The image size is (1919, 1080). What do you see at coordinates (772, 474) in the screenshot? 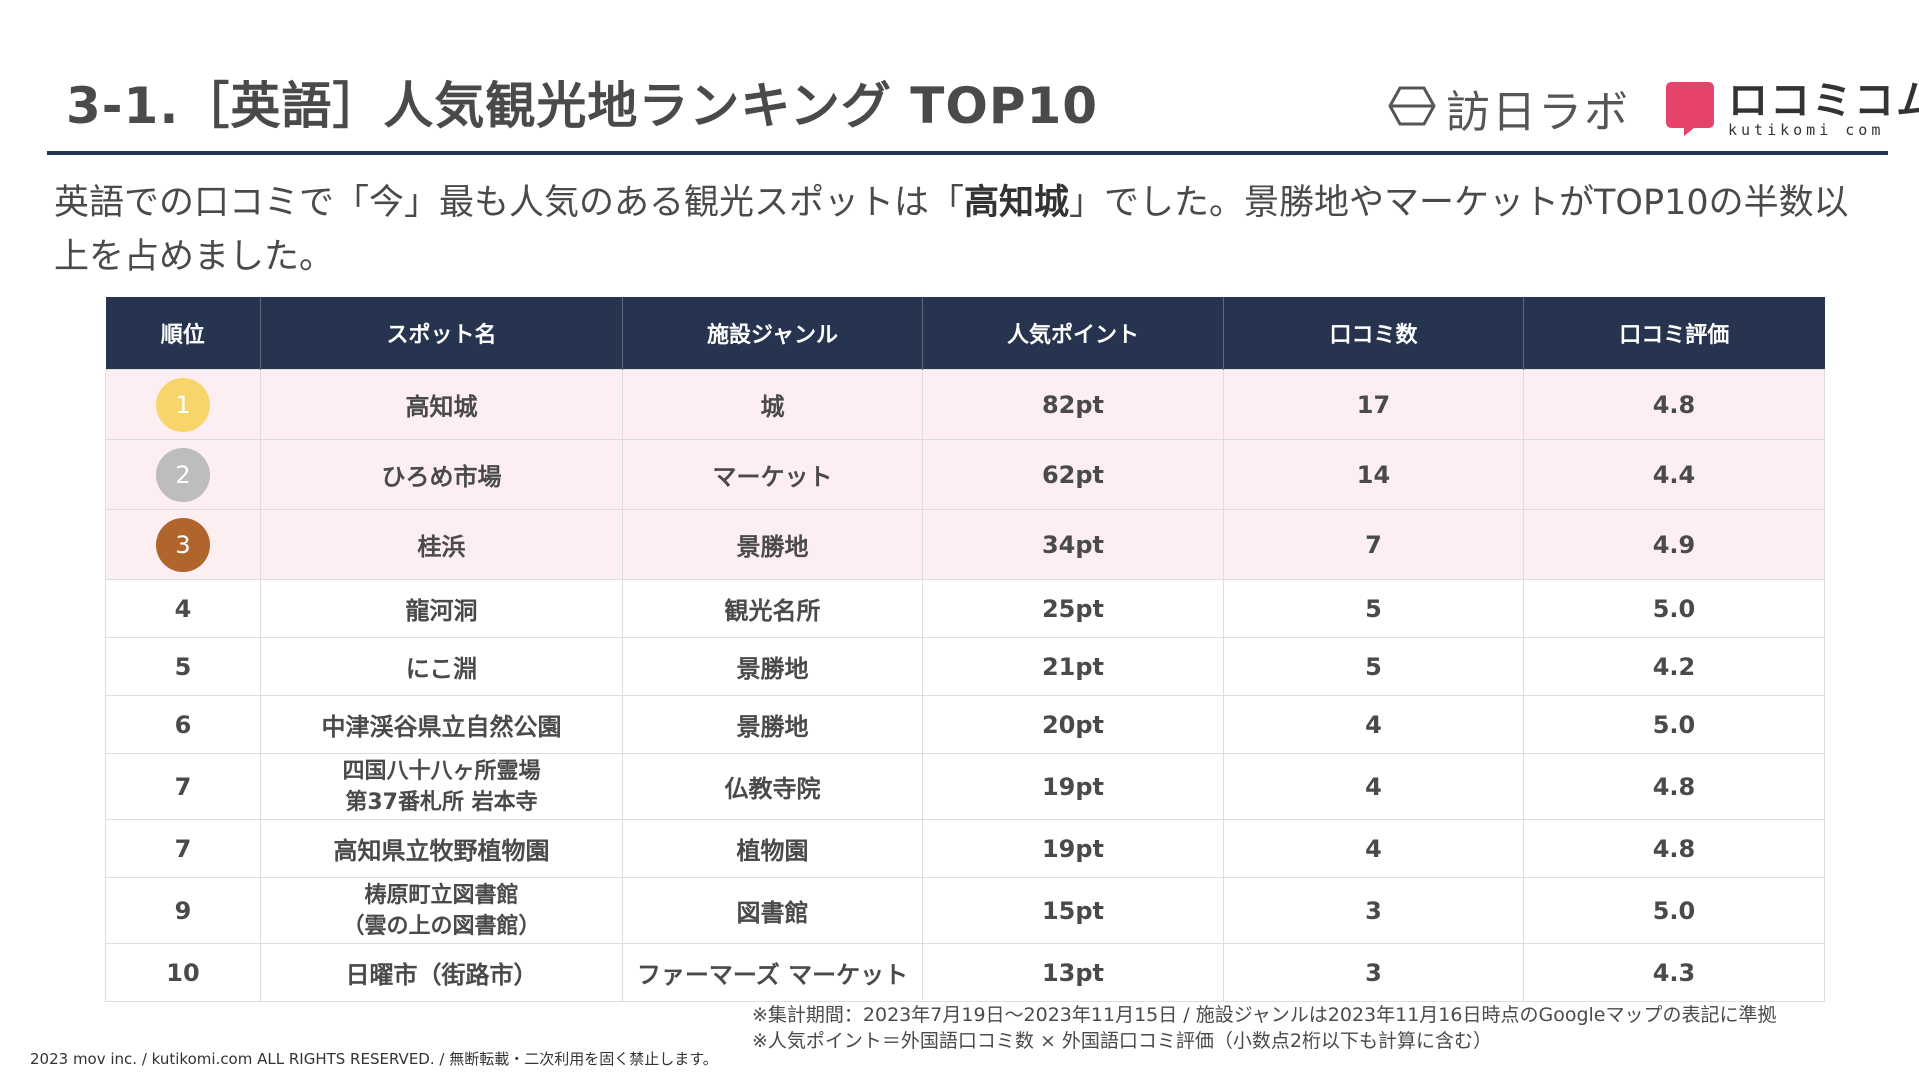
I see `genre-cell: マーケット` at bounding box center [772, 474].